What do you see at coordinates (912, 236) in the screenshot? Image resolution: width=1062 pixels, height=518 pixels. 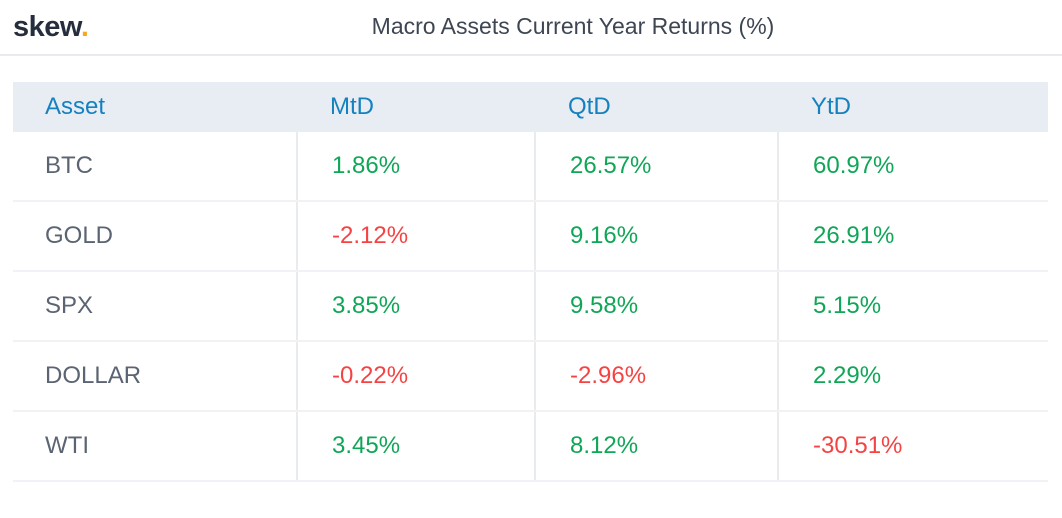 I see `ytd-value: 26.91%` at bounding box center [912, 236].